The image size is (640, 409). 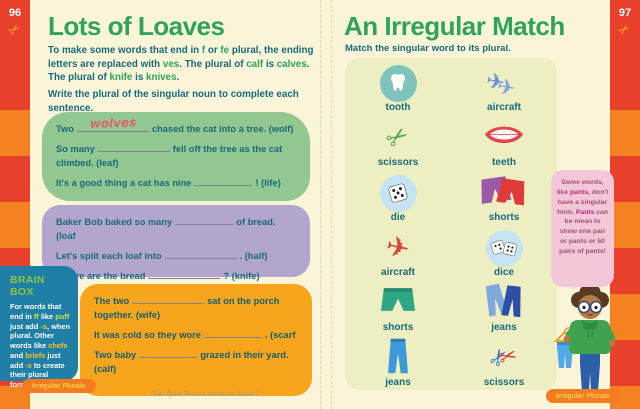 What do you see at coordinates (625, 204) in the screenshot?
I see `right-edge-stripe: 97 ✂` at bounding box center [625, 204].